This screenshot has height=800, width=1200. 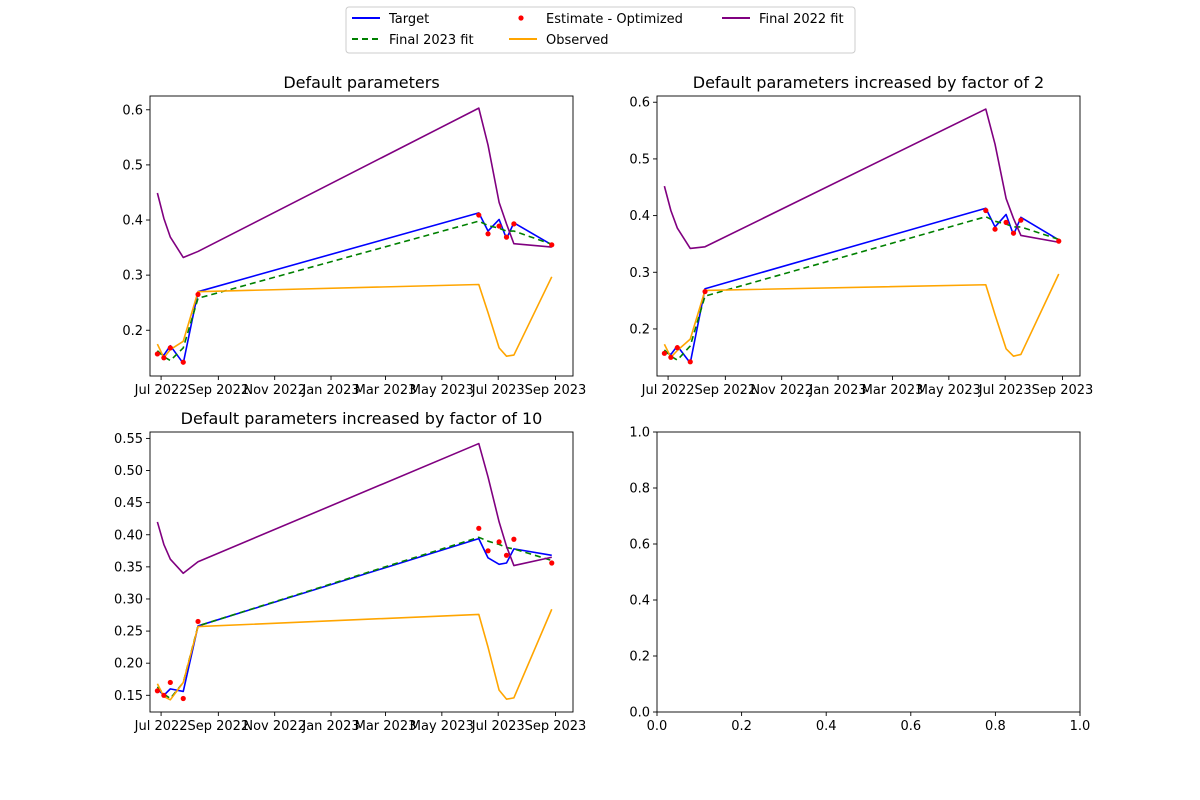 What do you see at coordinates (128, 439) in the screenshot?
I see `y-tick-label: 0.55` at bounding box center [128, 439].